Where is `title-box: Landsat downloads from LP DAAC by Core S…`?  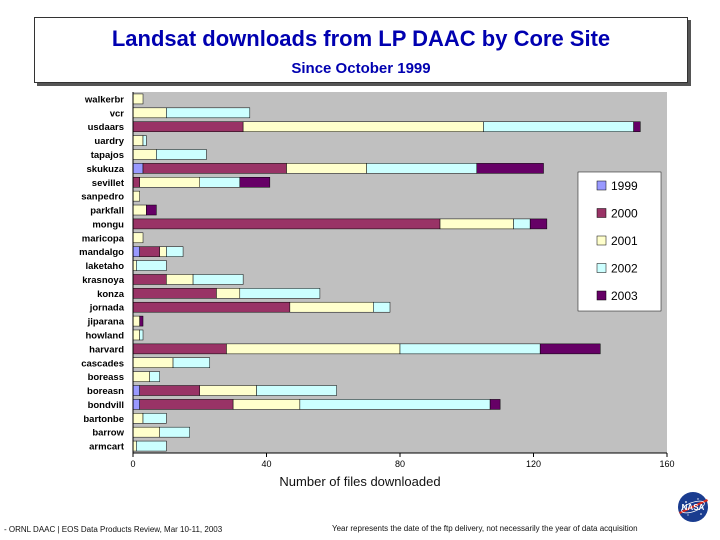 title-box: Landsat downloads from LP DAAC by Core S… is located at coordinates (361, 50).